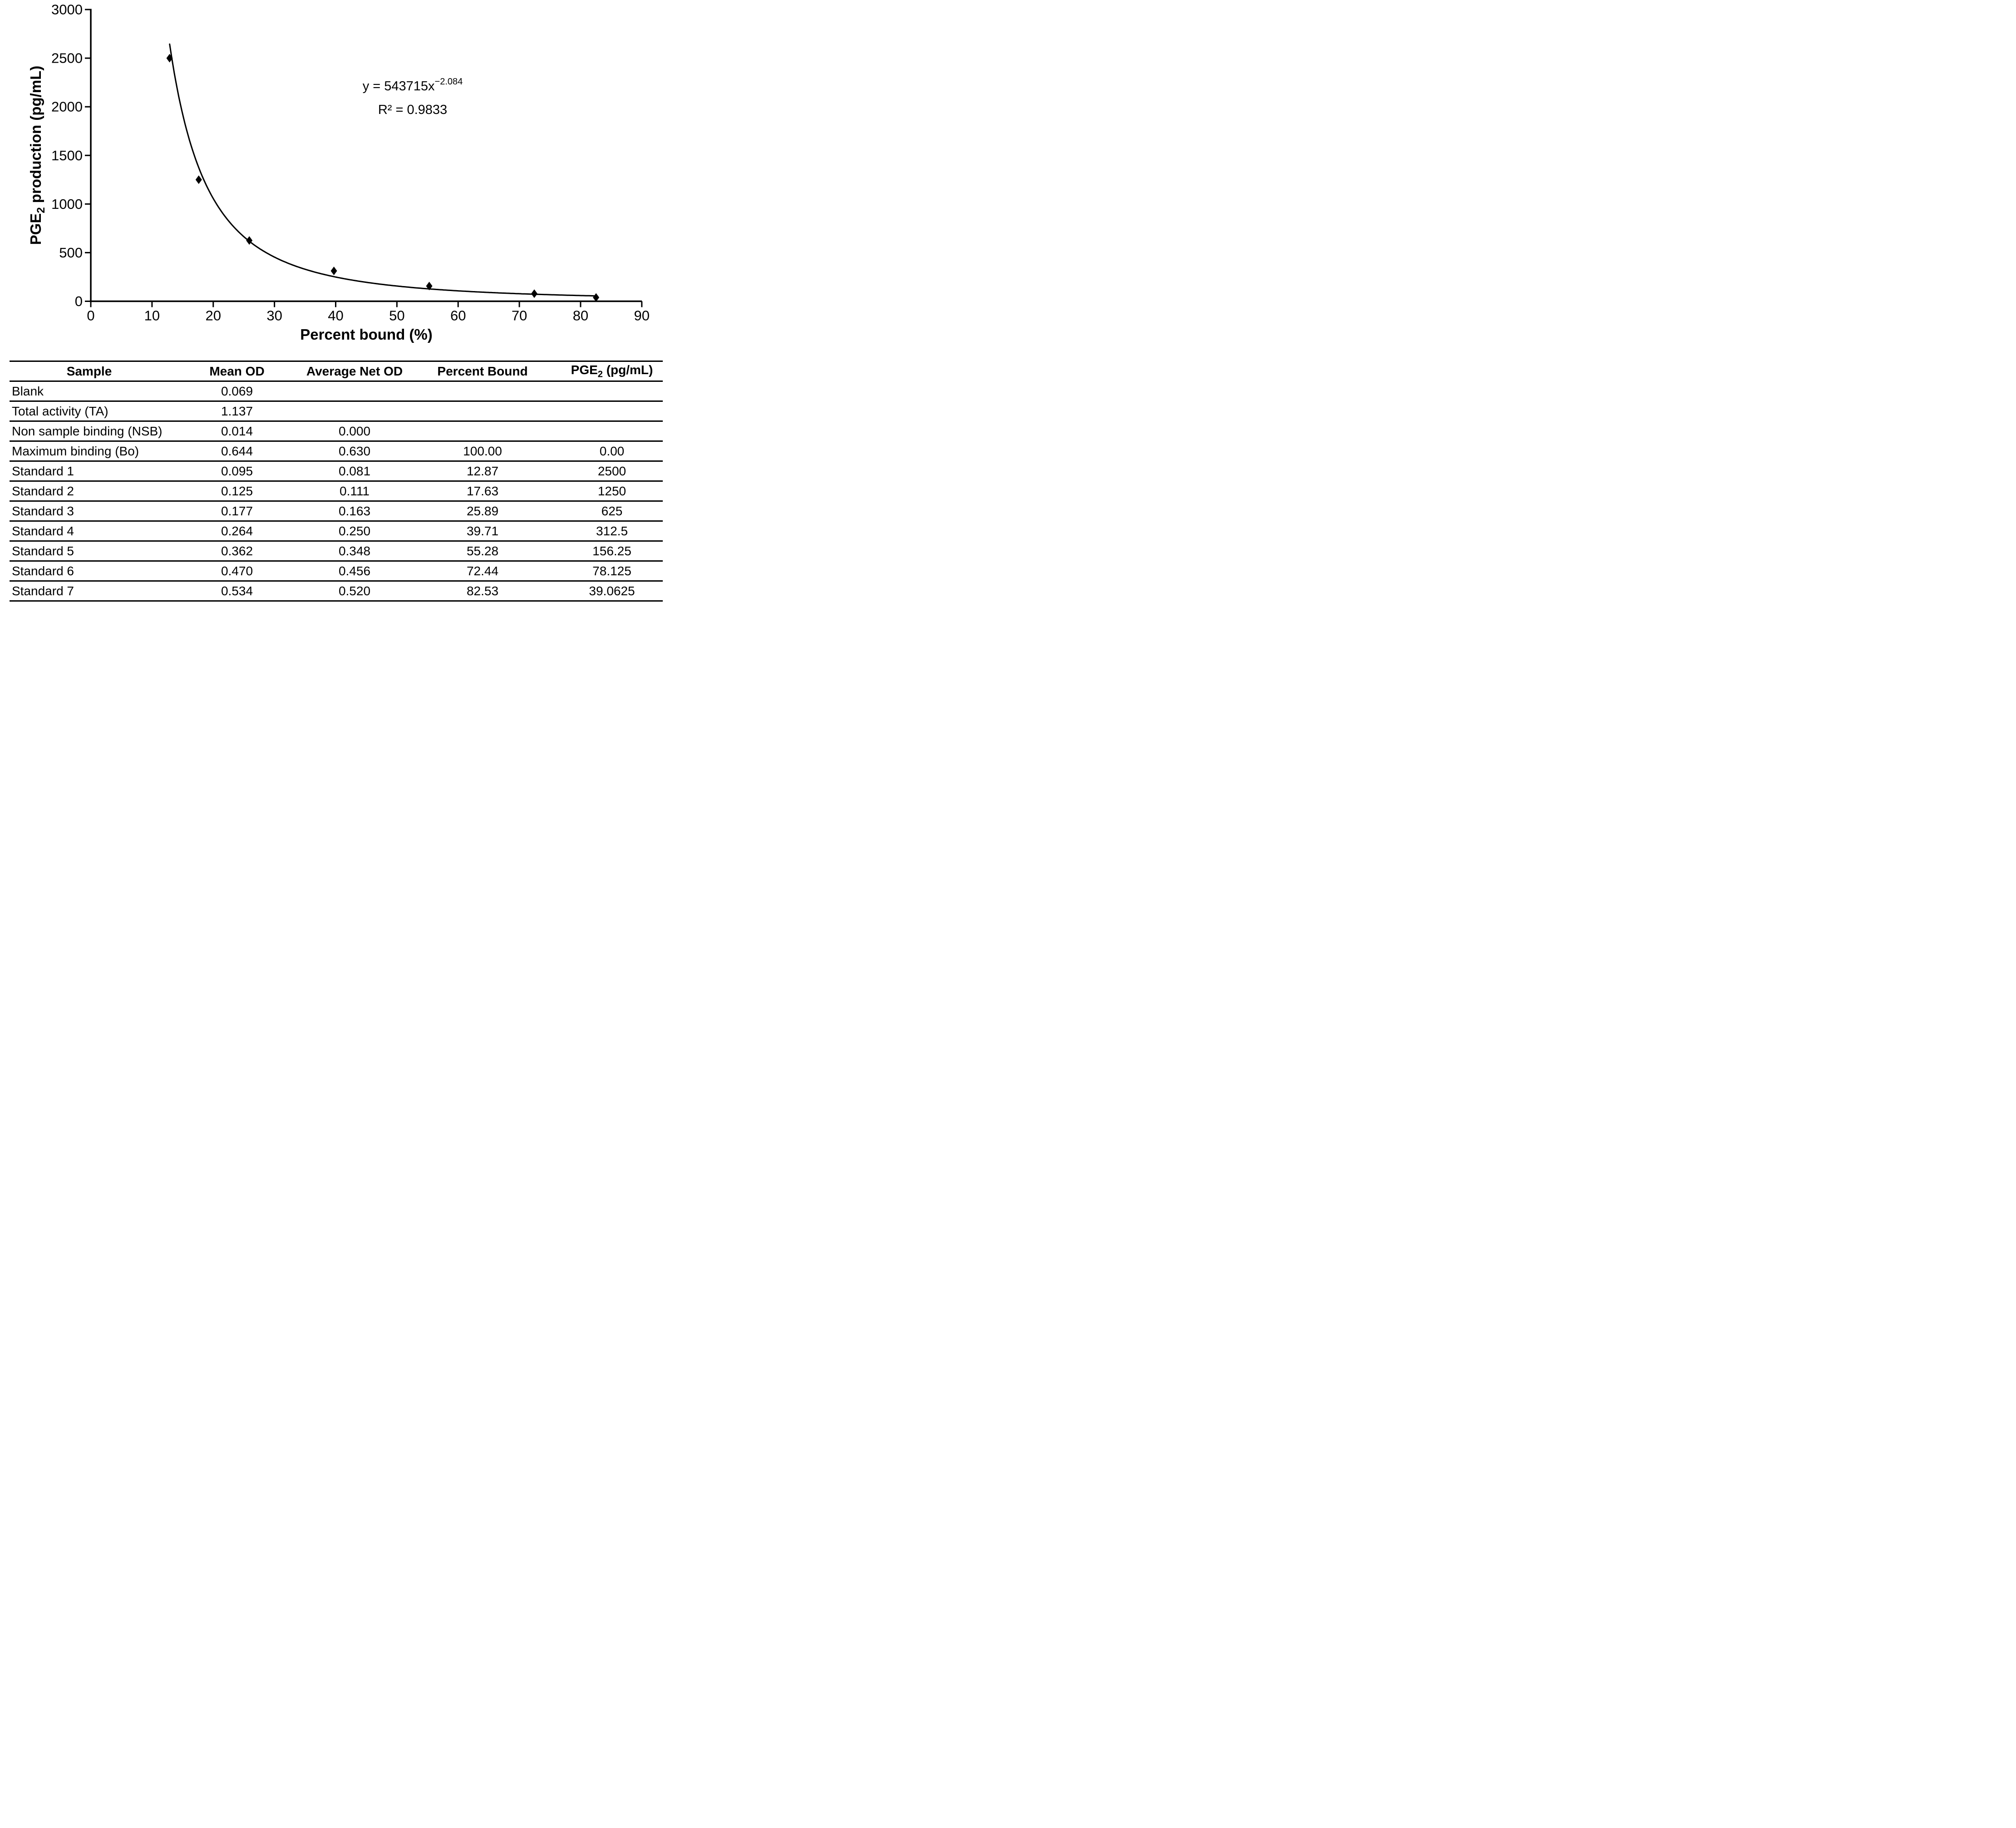 This screenshot has height=1828, width=2016. What do you see at coordinates (355, 491) in the screenshot?
I see `value-cell: 0.111` at bounding box center [355, 491].